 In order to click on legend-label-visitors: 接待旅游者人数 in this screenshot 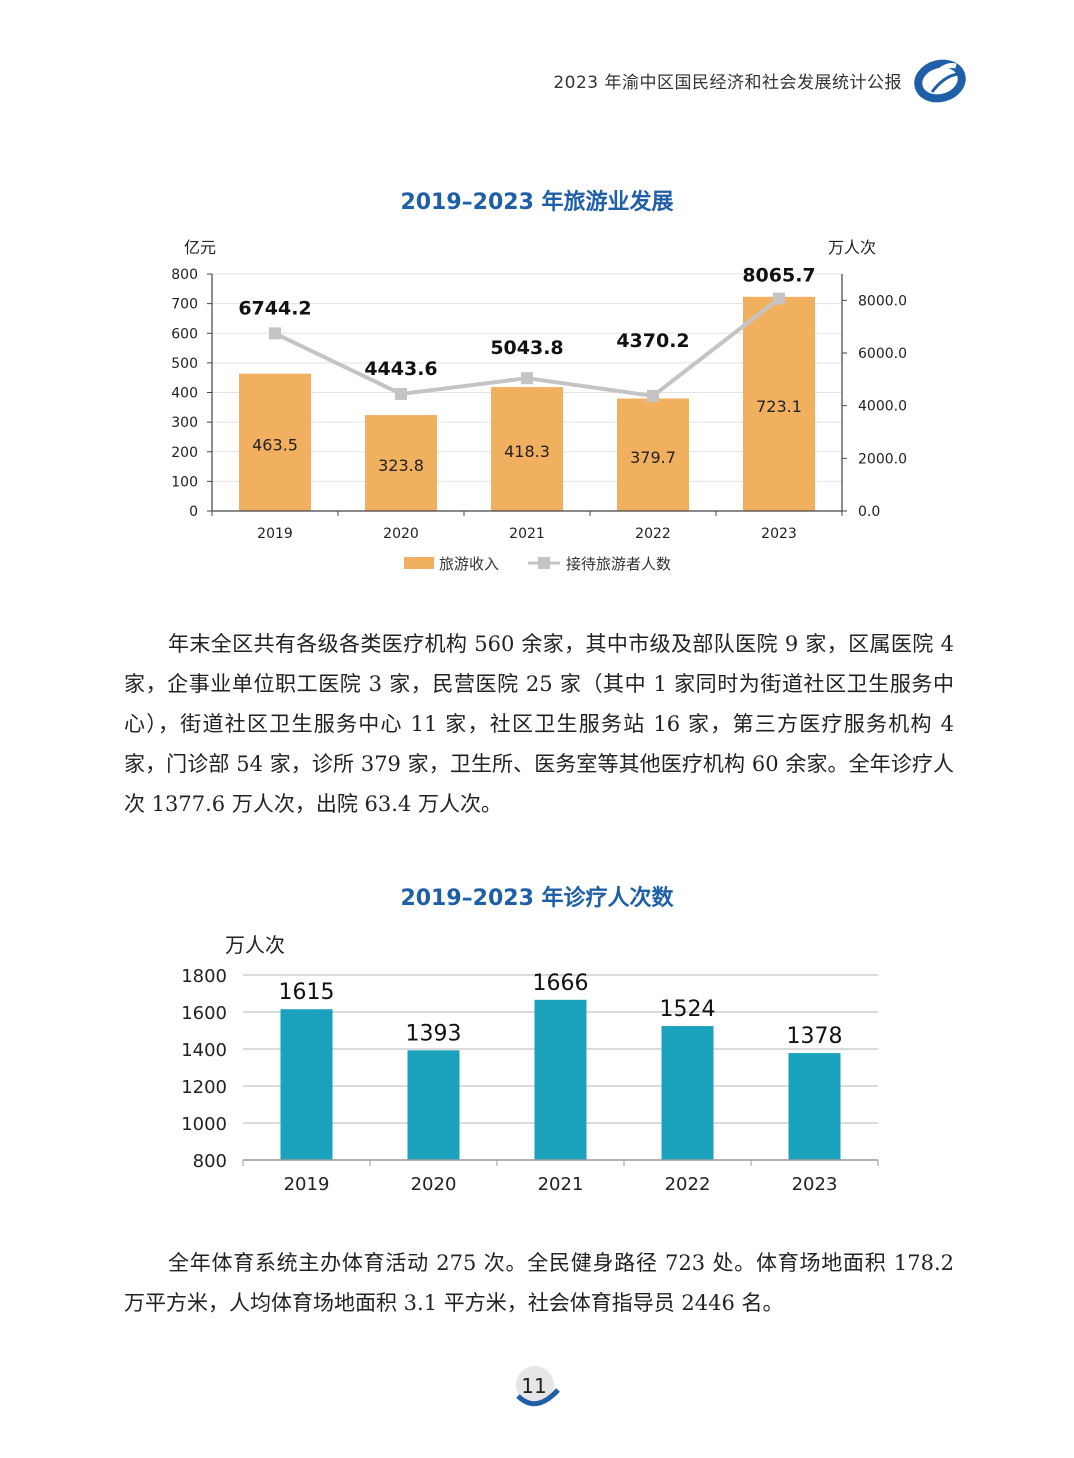, I will do `click(618, 564)`.